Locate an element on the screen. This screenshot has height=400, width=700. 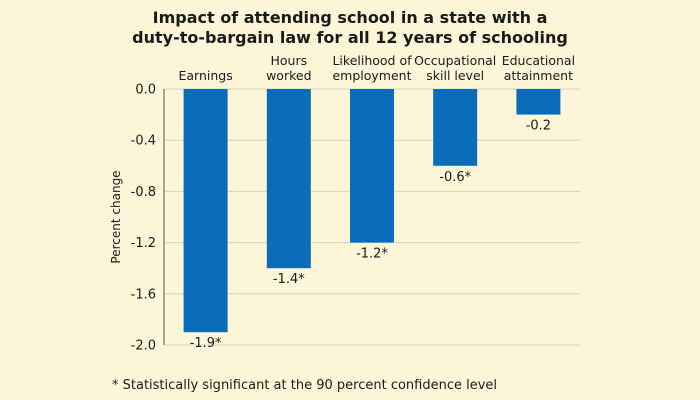
category-label: worked is located at coordinates (288, 75).